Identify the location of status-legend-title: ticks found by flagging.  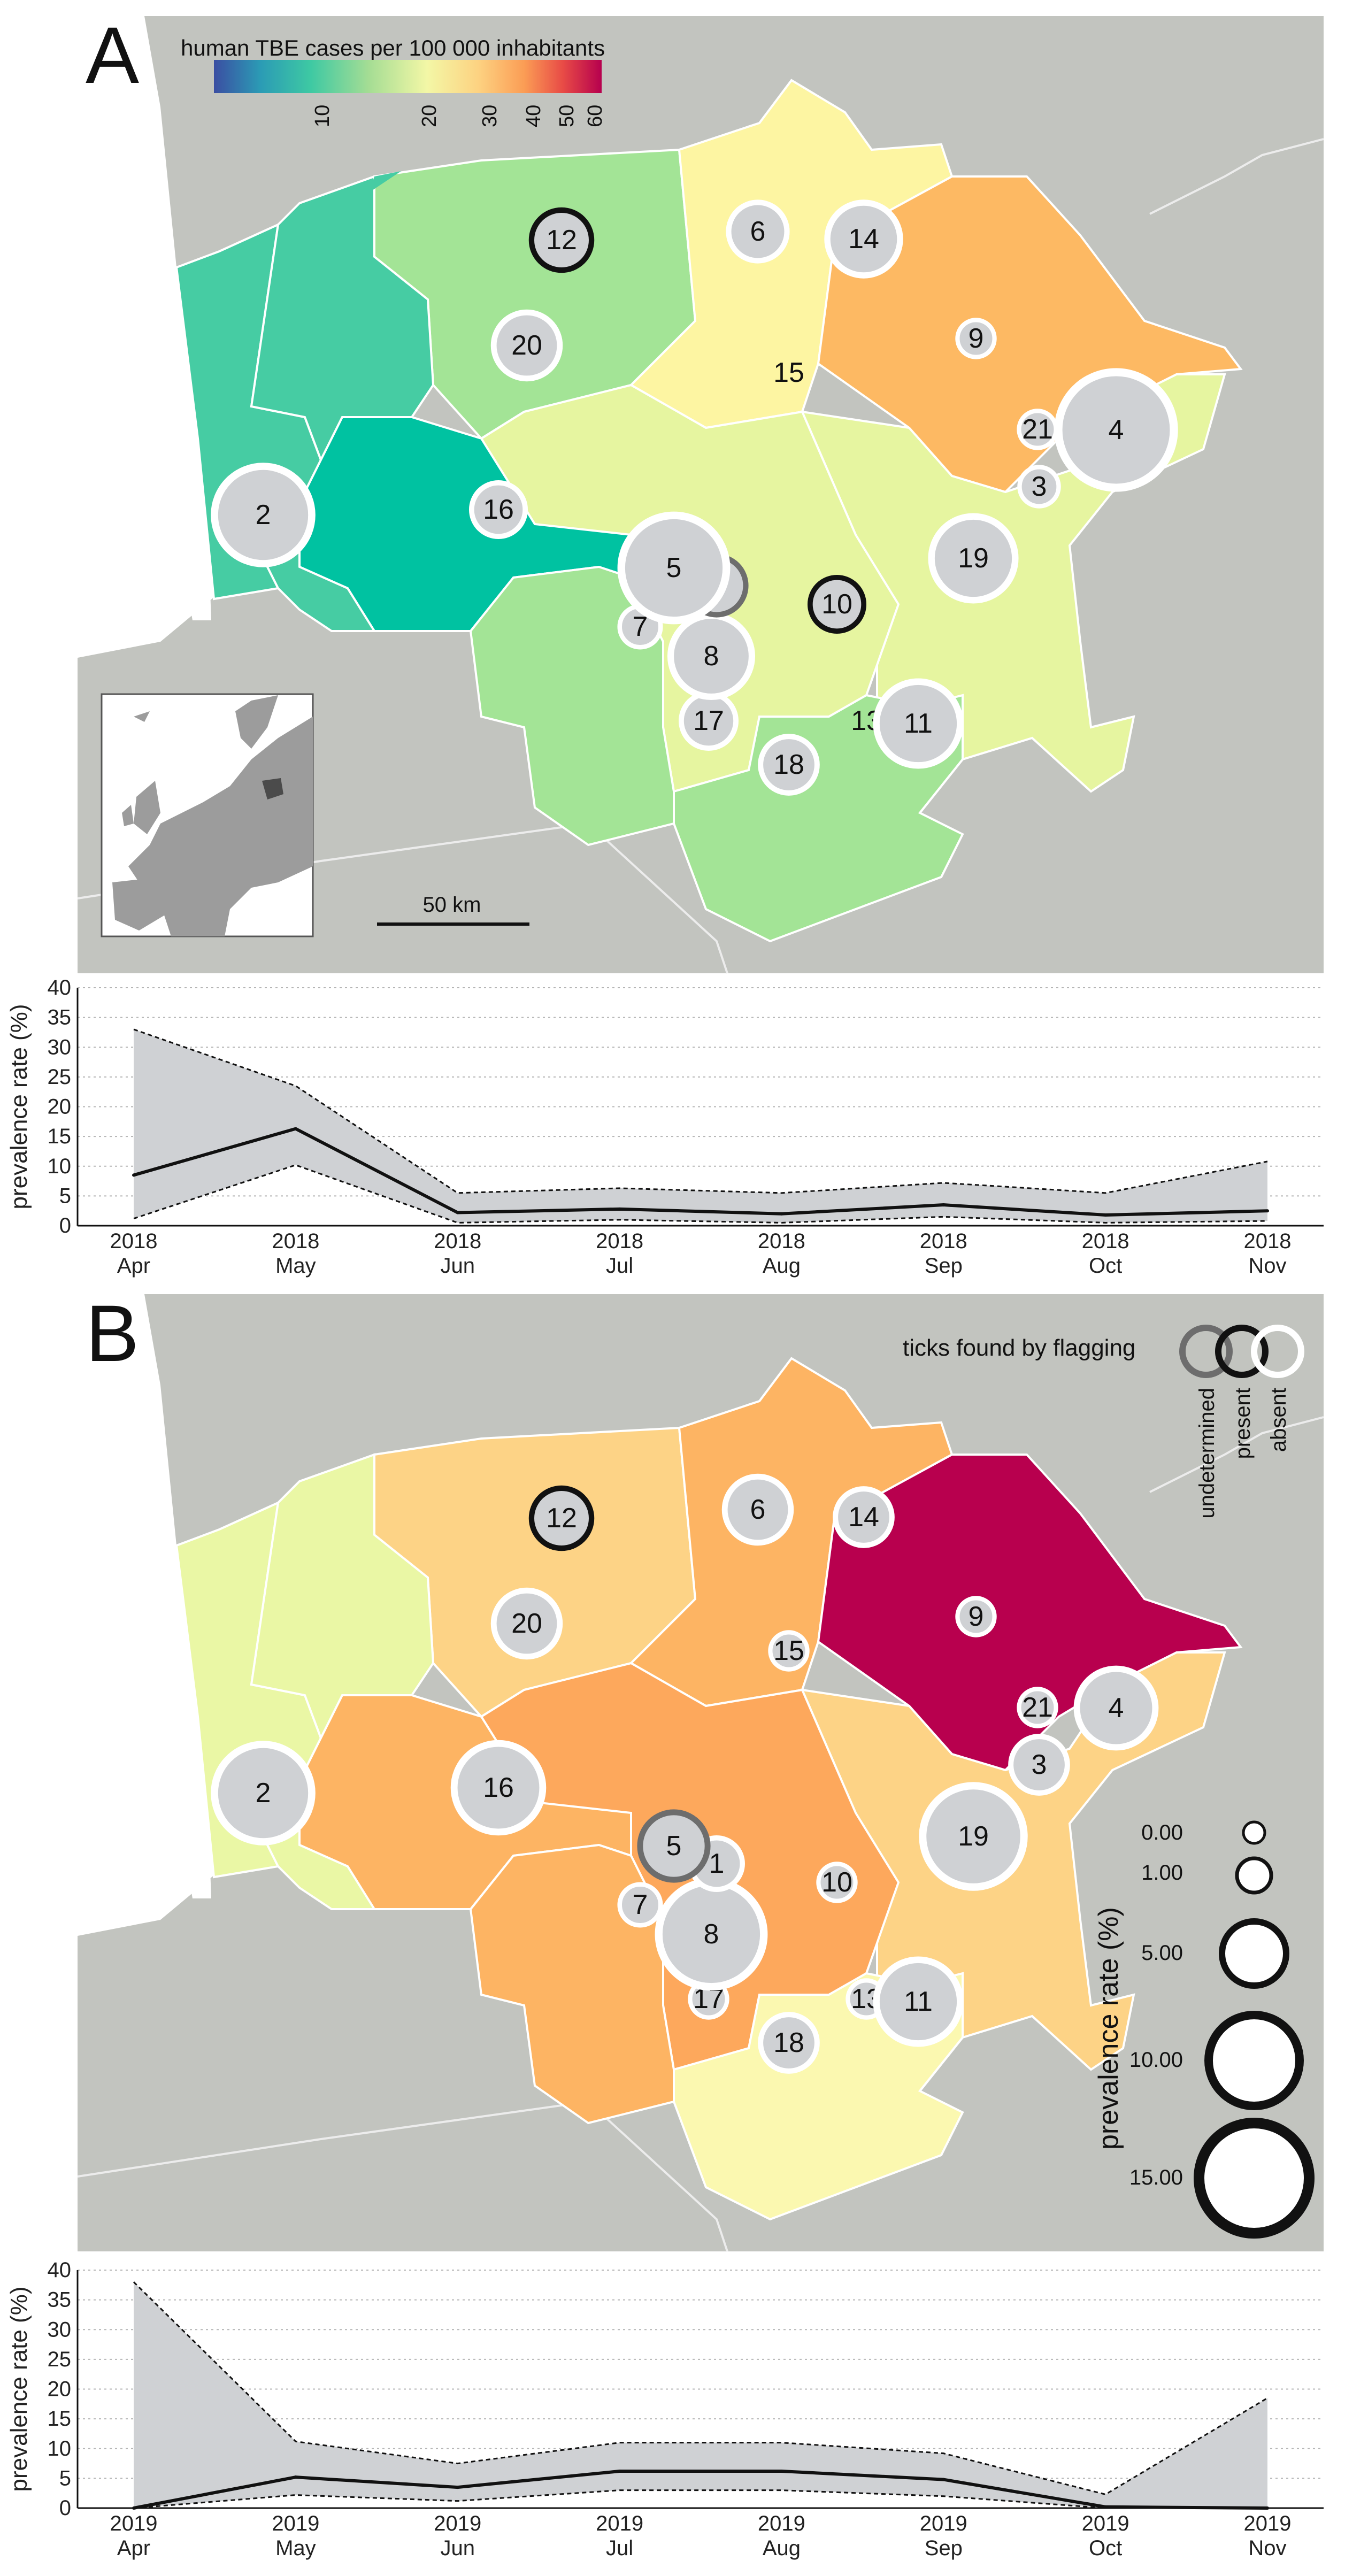
(1019, 1348).